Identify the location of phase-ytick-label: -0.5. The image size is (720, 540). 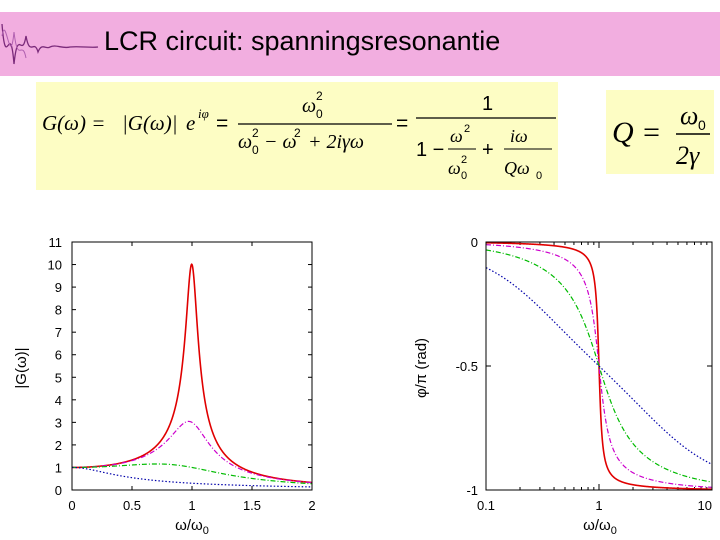
(467, 366).